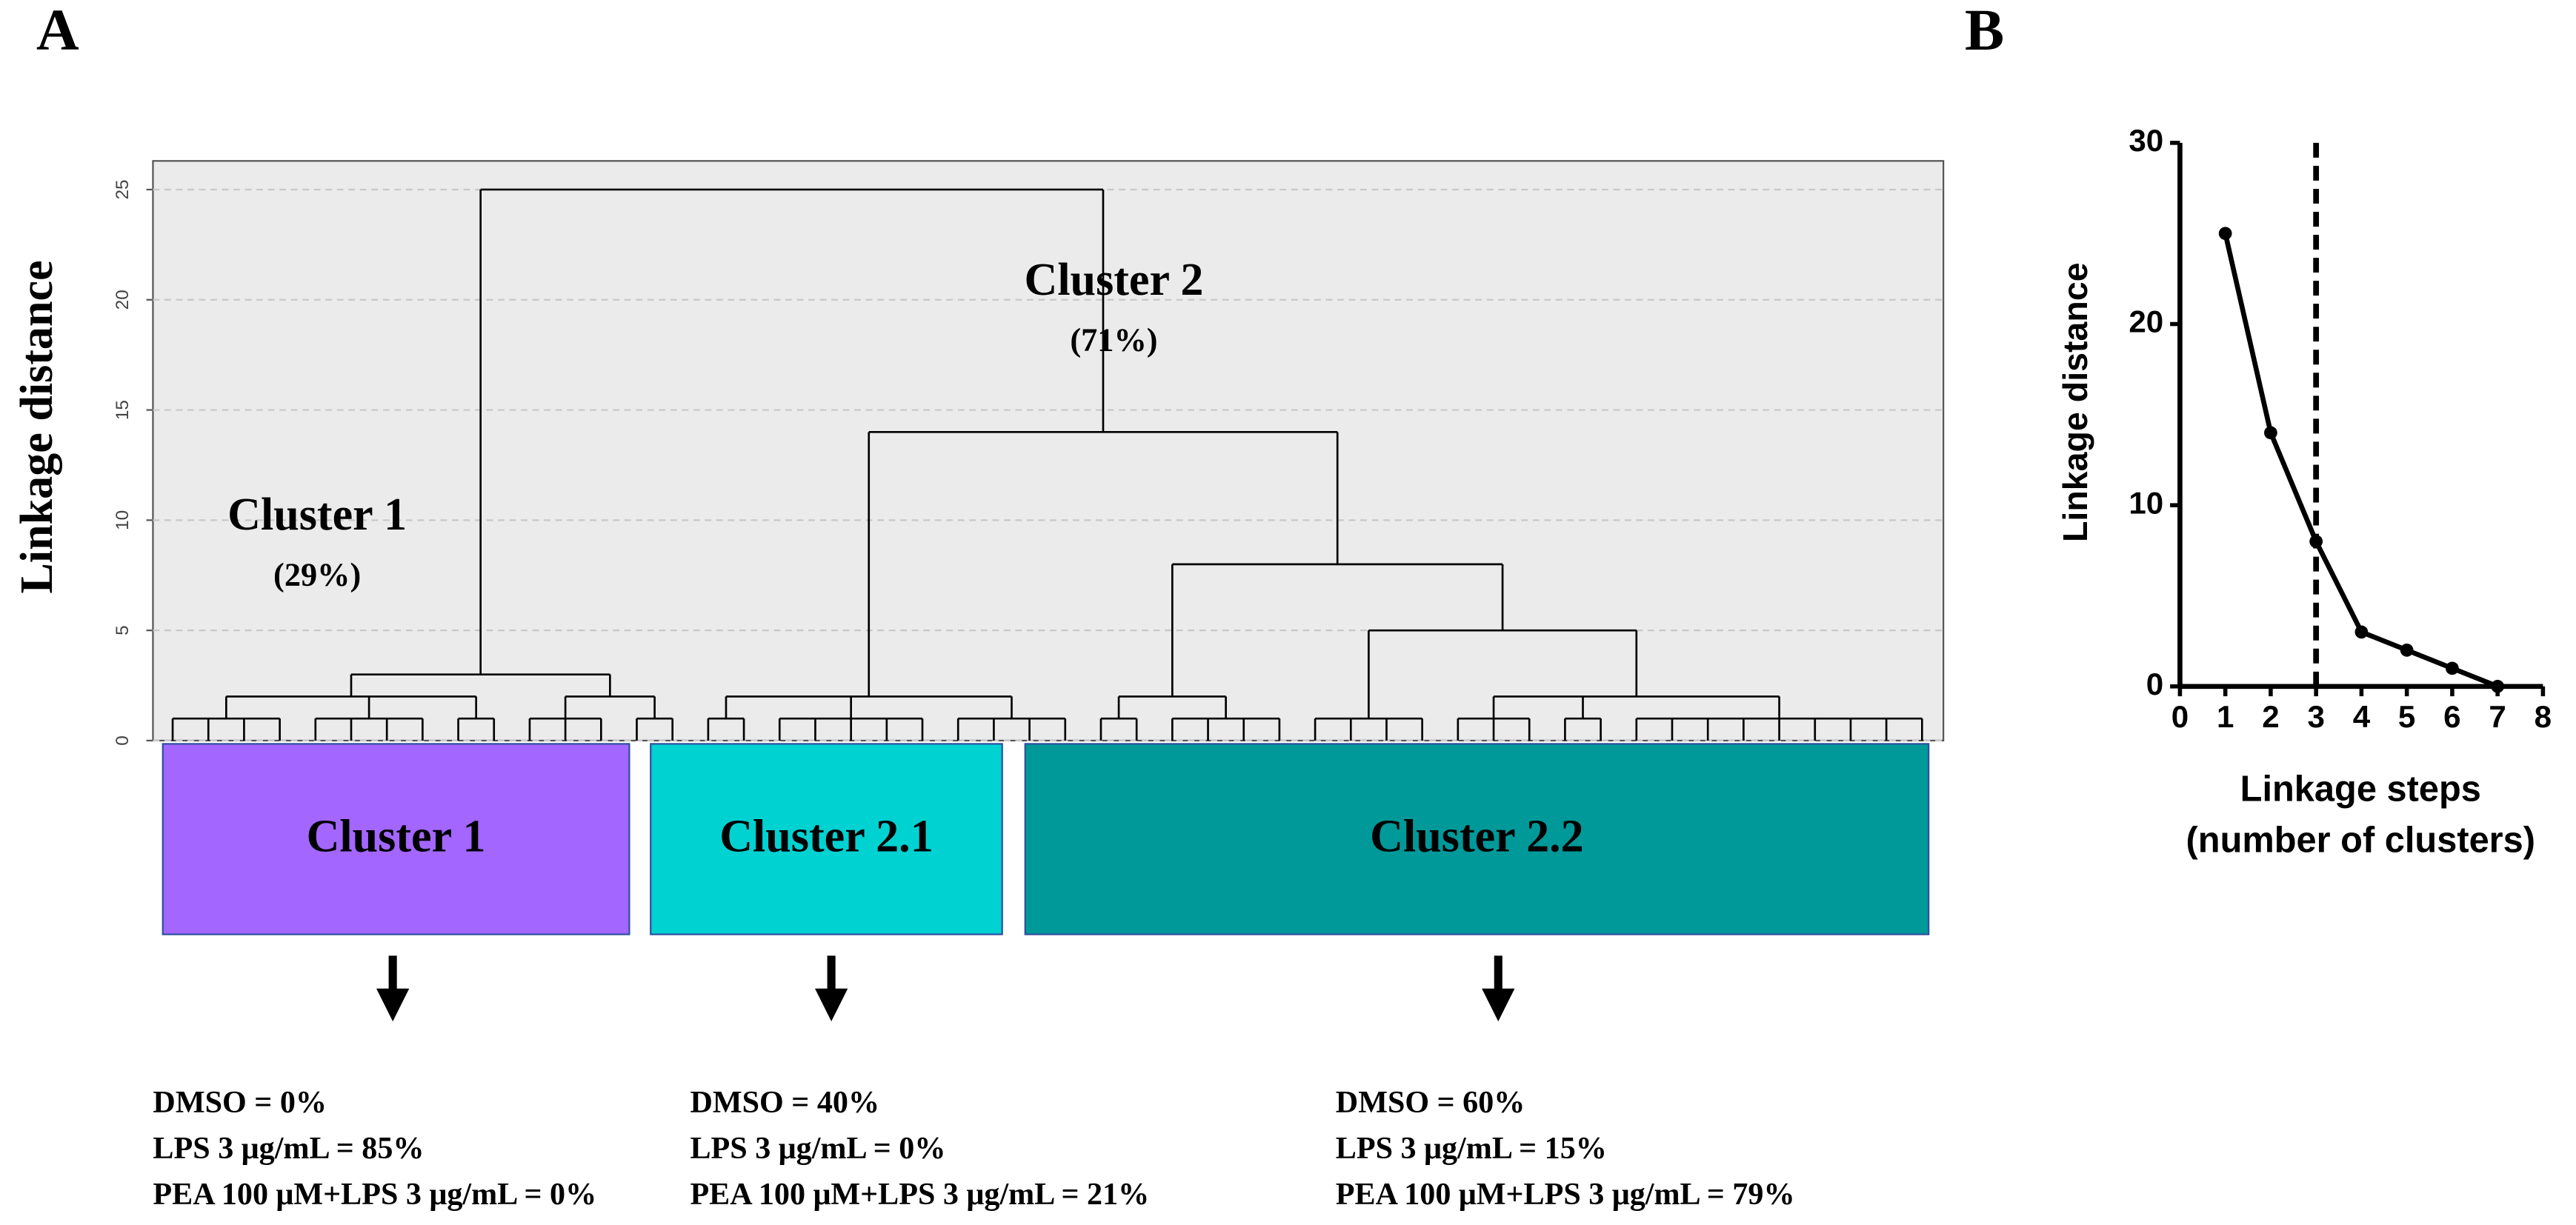 The width and height of the screenshot is (2576, 1225). I want to click on x-tick-label: 6, so click(2451, 716).